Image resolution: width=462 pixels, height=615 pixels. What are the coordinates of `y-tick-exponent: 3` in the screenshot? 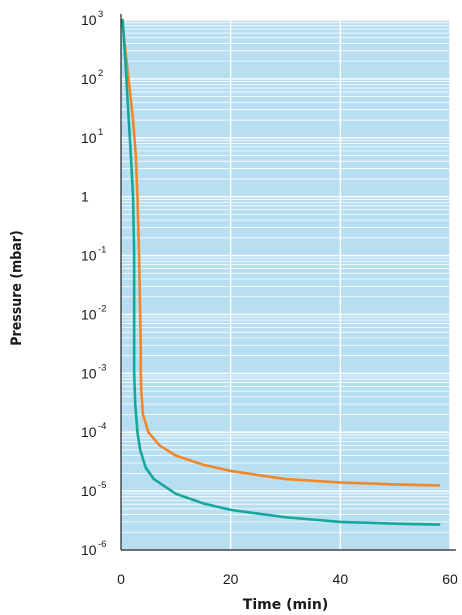 It's located at (100, 14).